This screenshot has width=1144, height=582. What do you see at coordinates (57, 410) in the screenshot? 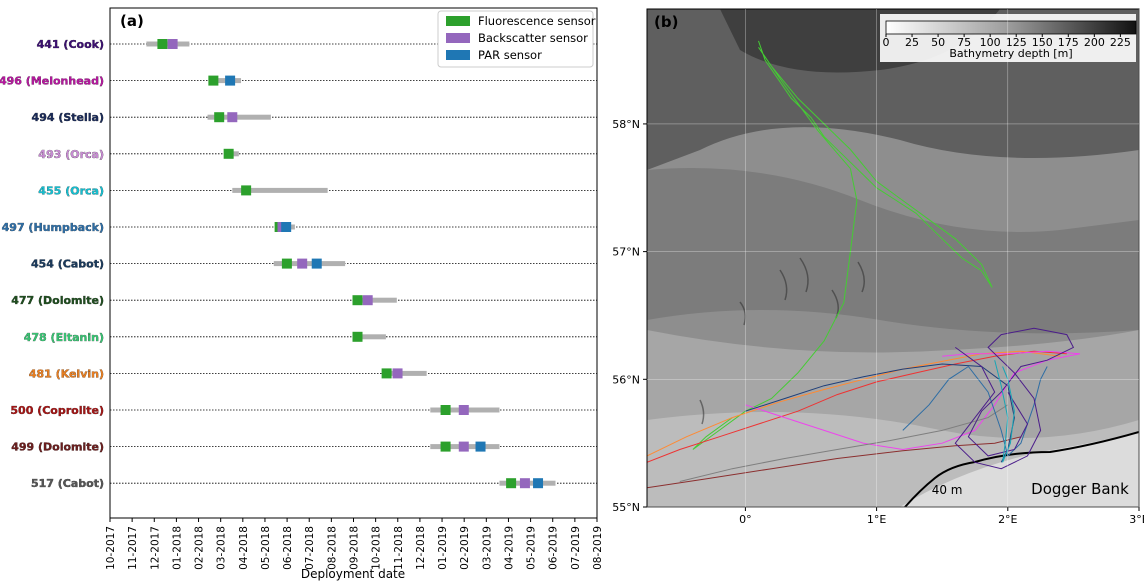
I see `glider-label: 500 (Coprolite)` at bounding box center [57, 410].